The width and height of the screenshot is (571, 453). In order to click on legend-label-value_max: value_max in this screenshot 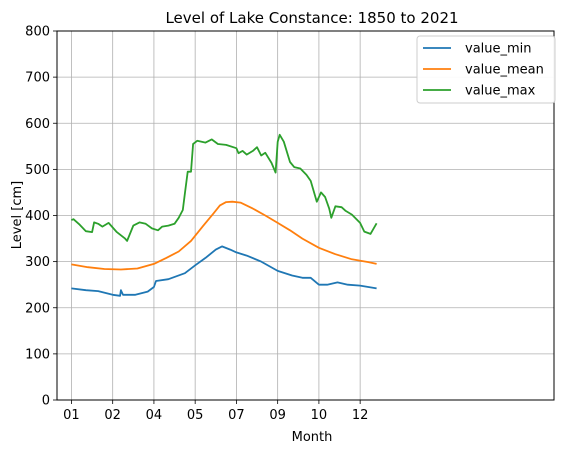, I will do `click(500, 91)`.